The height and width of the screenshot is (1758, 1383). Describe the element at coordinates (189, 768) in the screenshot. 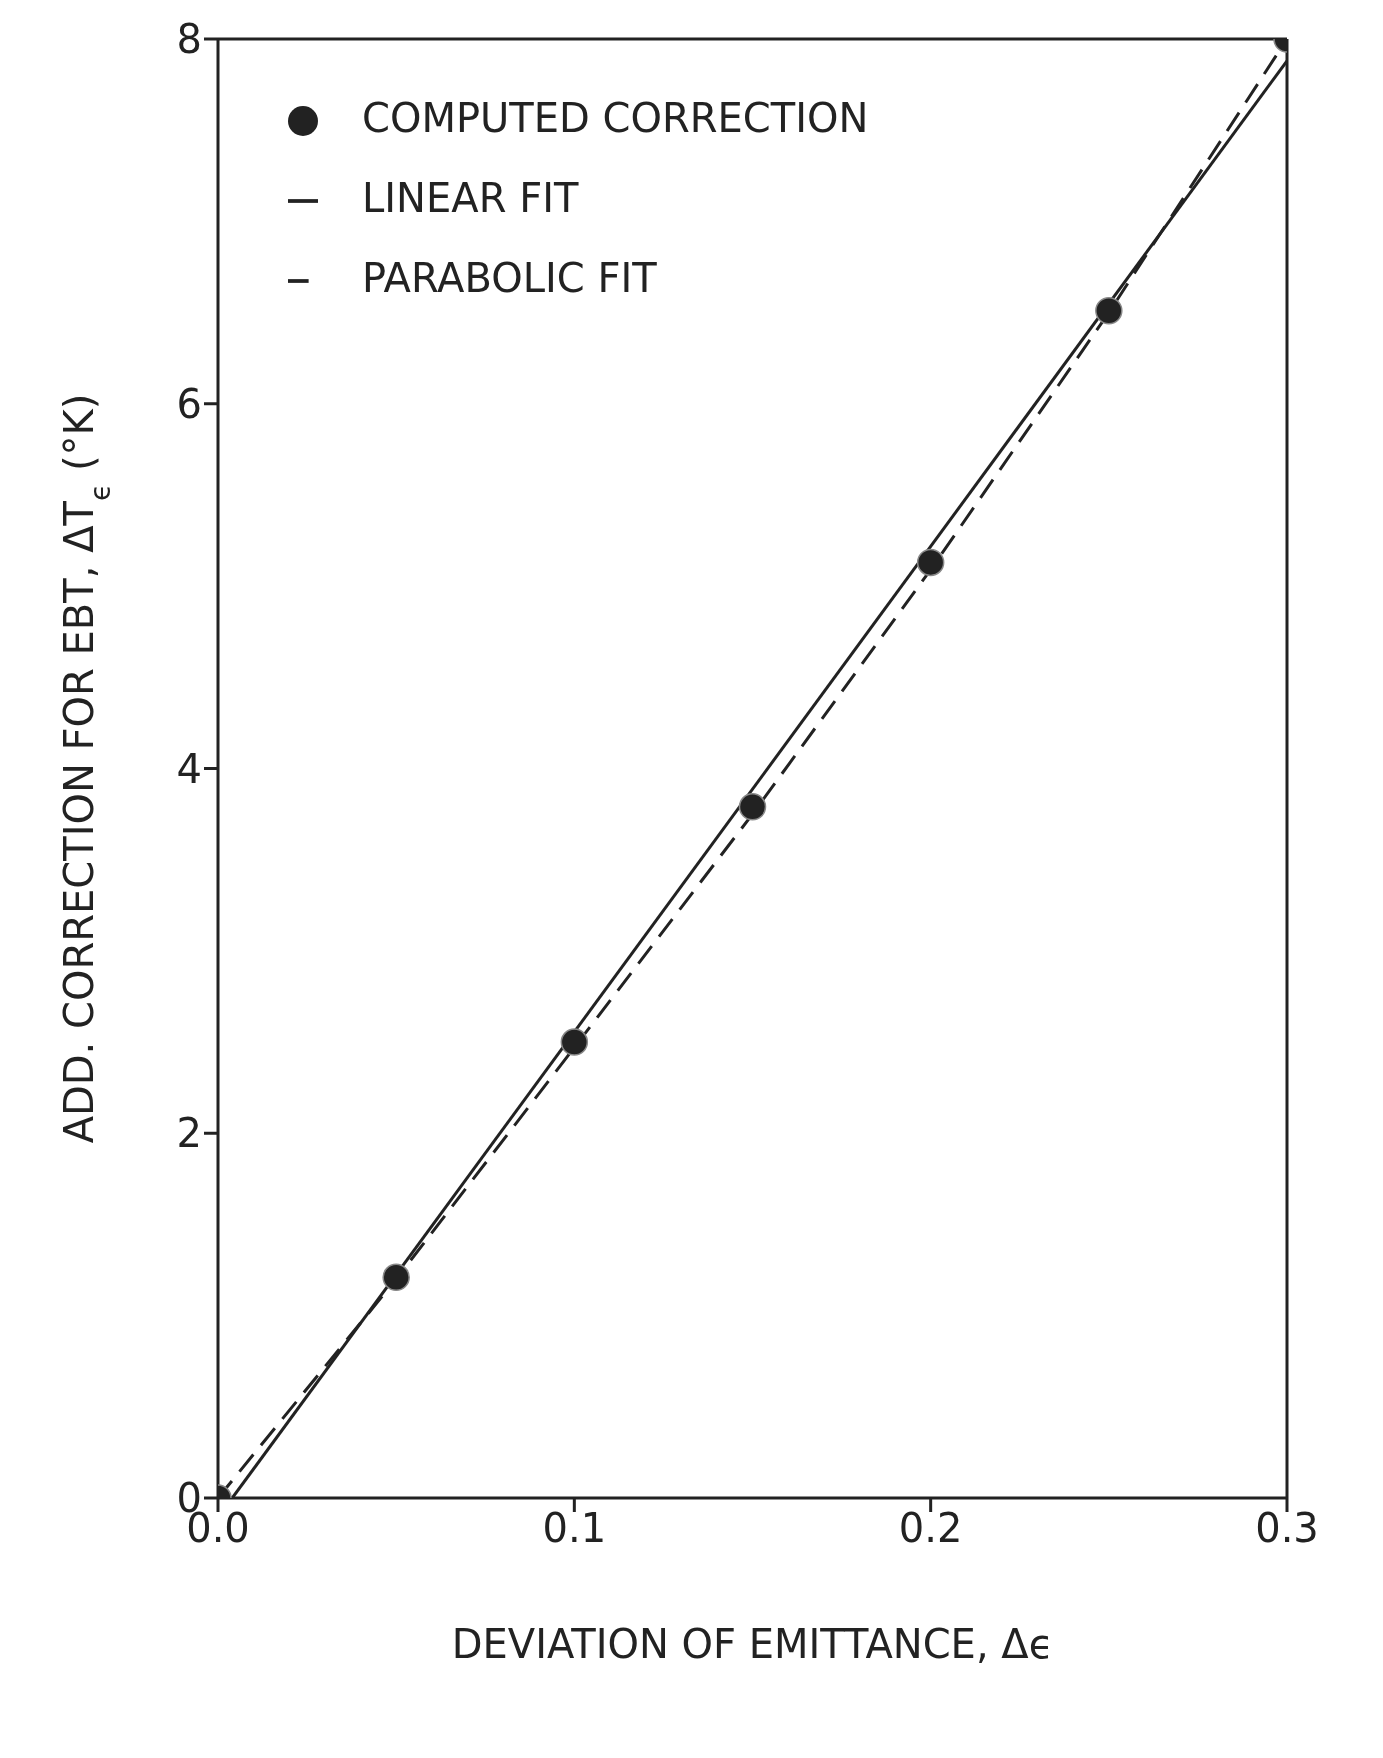

I see `y-tick-label: 4` at that location.